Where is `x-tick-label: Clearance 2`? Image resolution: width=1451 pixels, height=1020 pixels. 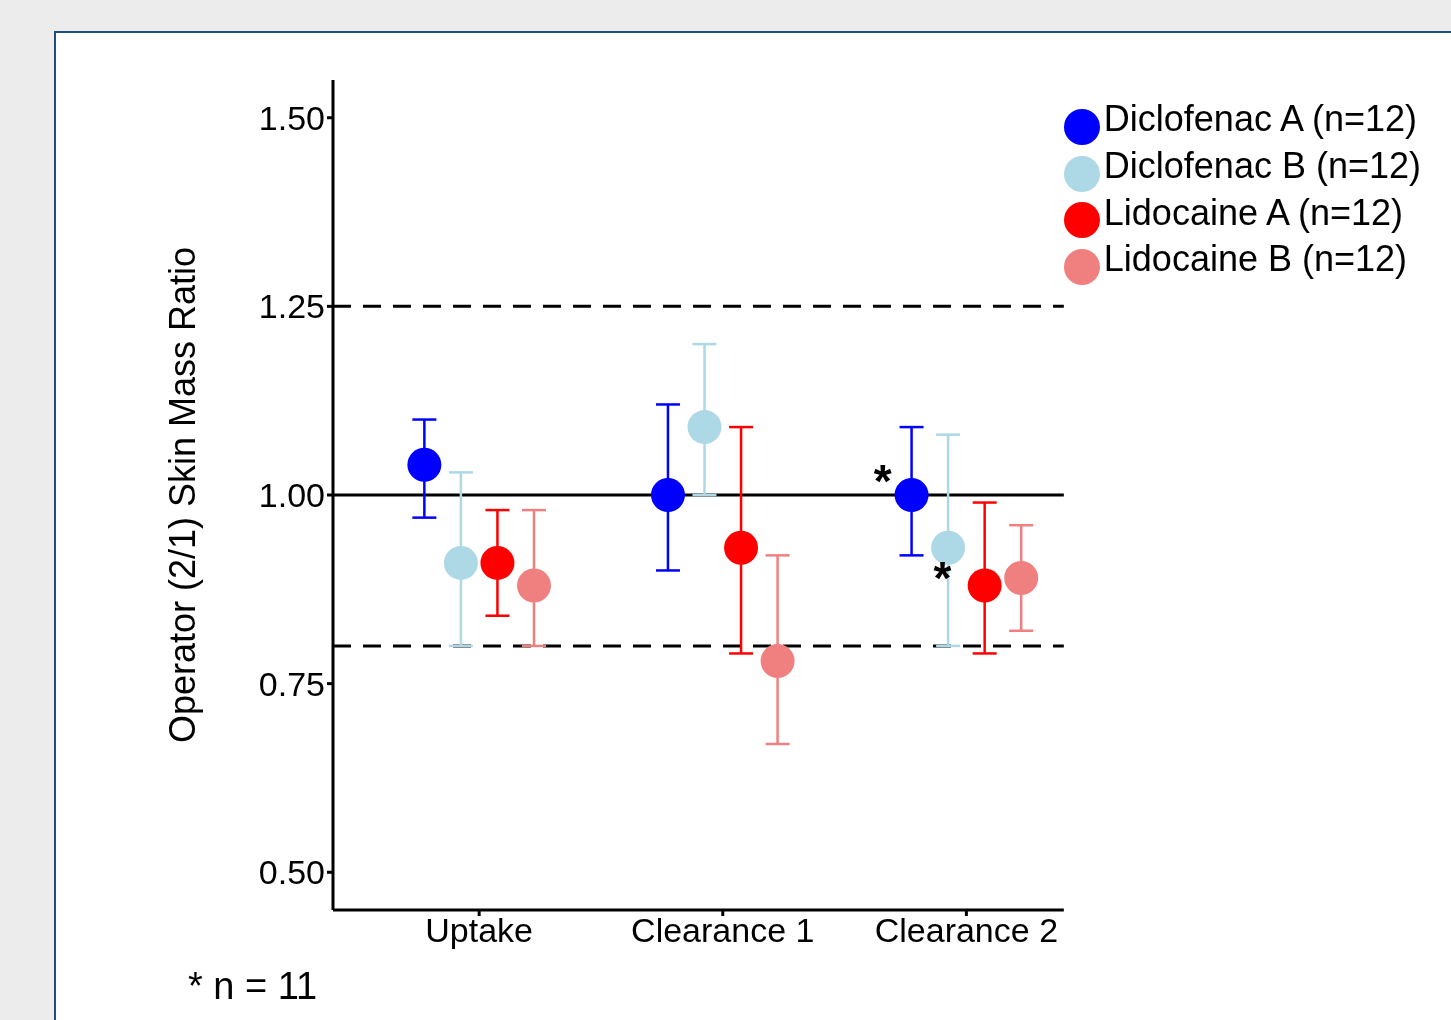 x-tick-label: Clearance 2 is located at coordinates (966, 930).